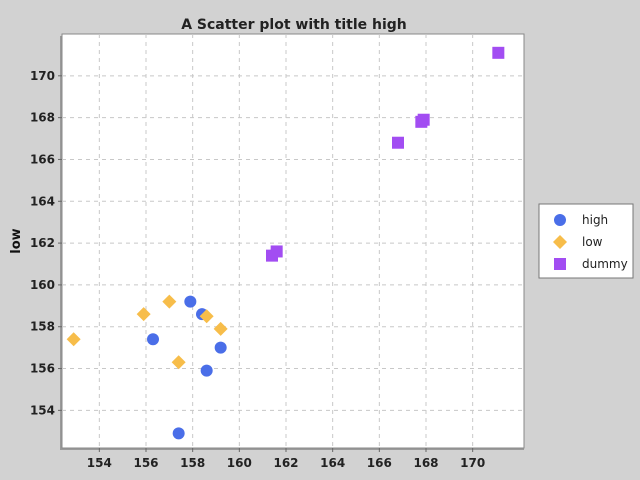  Describe the element at coordinates (42, 285) in the screenshot. I see `y-tick-label: 160` at that location.